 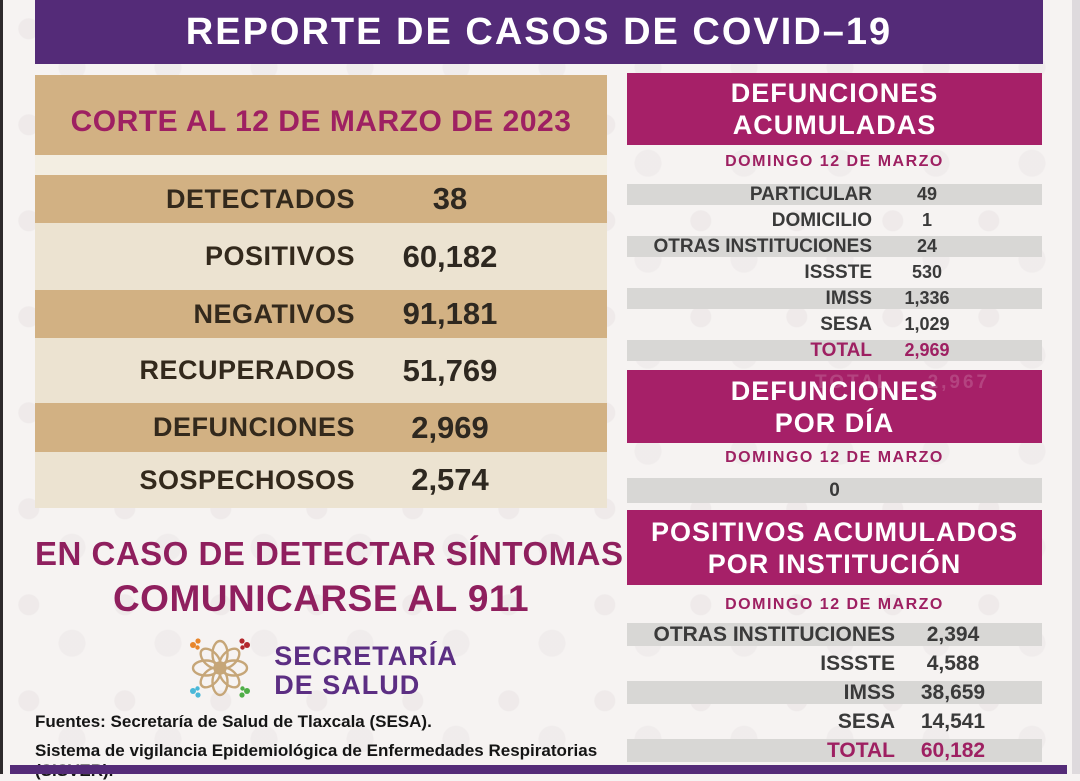 What do you see at coordinates (321, 165) in the screenshot?
I see `panel-divider` at bounding box center [321, 165].